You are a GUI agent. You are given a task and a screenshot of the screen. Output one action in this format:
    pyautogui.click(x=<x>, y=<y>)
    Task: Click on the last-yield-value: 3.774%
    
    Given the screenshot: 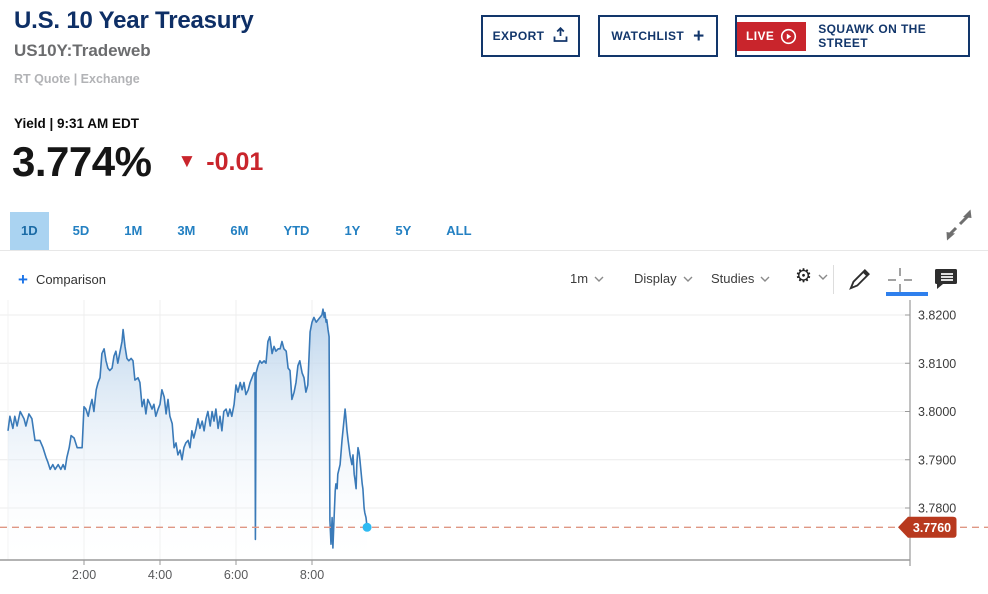 What is the action you would take?
    pyautogui.click(x=82, y=161)
    